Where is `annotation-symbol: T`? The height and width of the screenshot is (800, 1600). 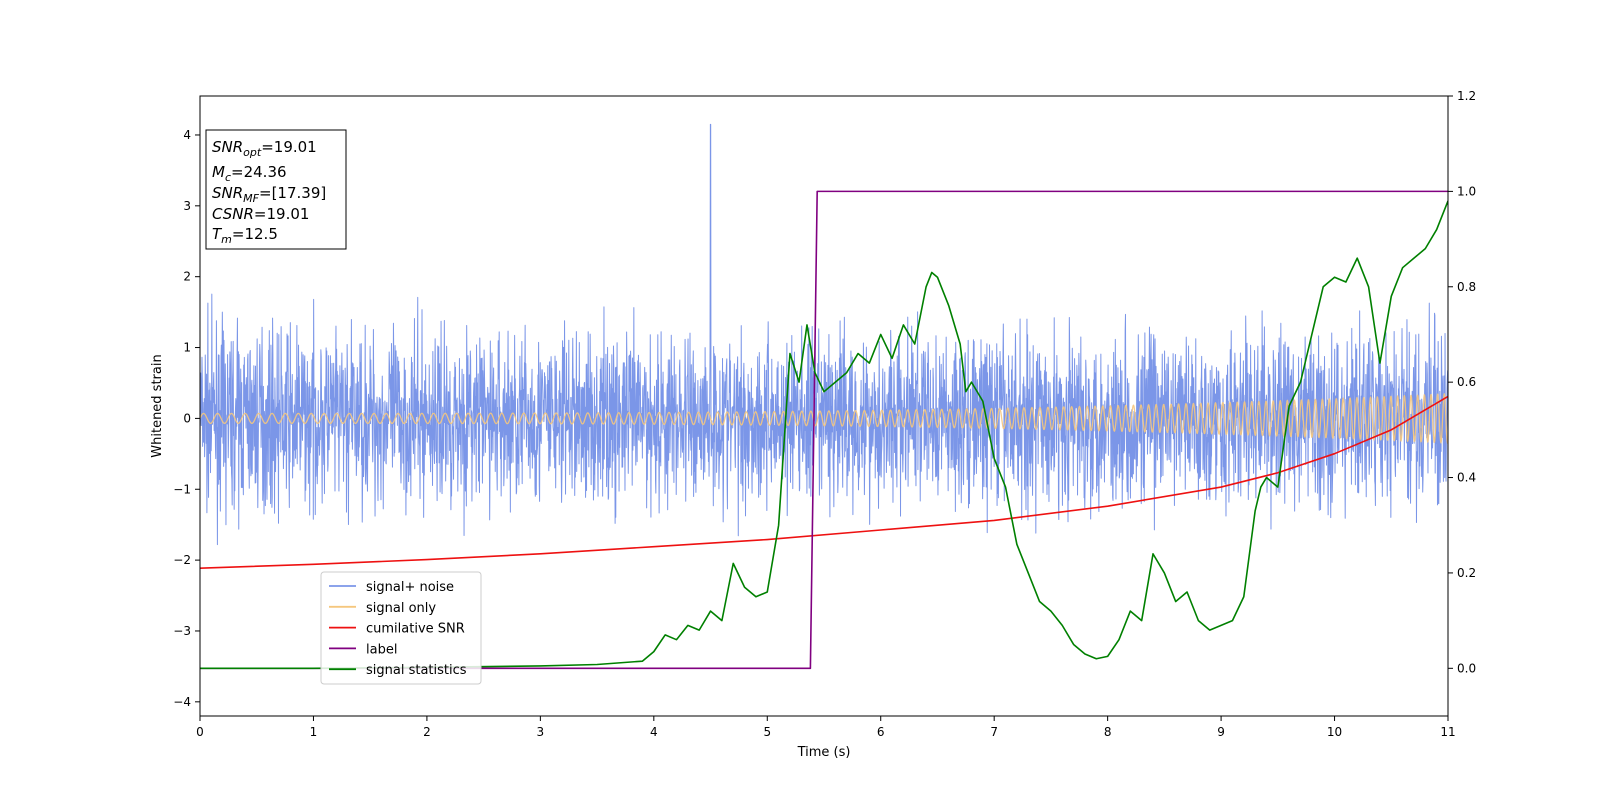
annotation-symbol: T is located at coordinates (217, 234).